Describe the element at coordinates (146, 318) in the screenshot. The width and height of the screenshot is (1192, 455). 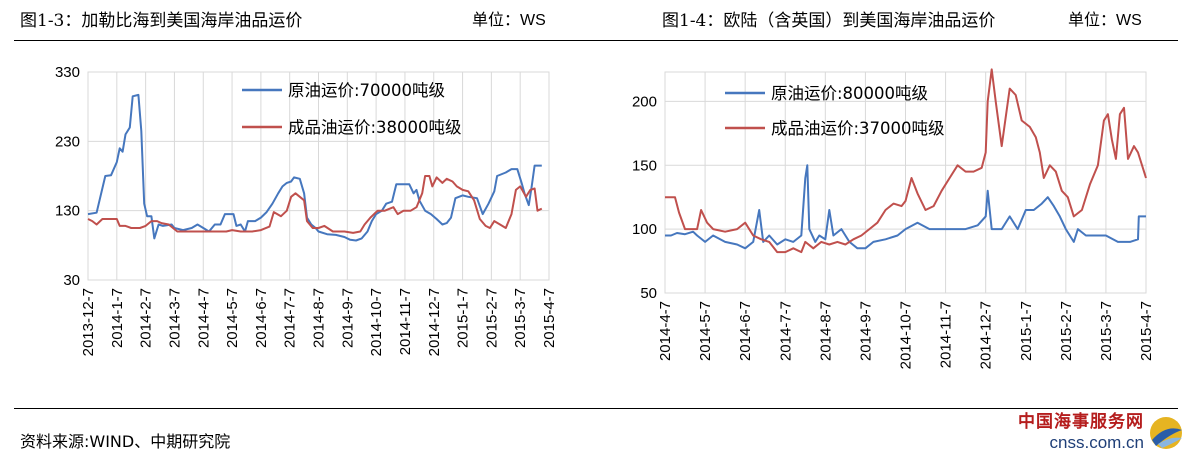
I see `x-tick-label: 2014-2-7` at that location.